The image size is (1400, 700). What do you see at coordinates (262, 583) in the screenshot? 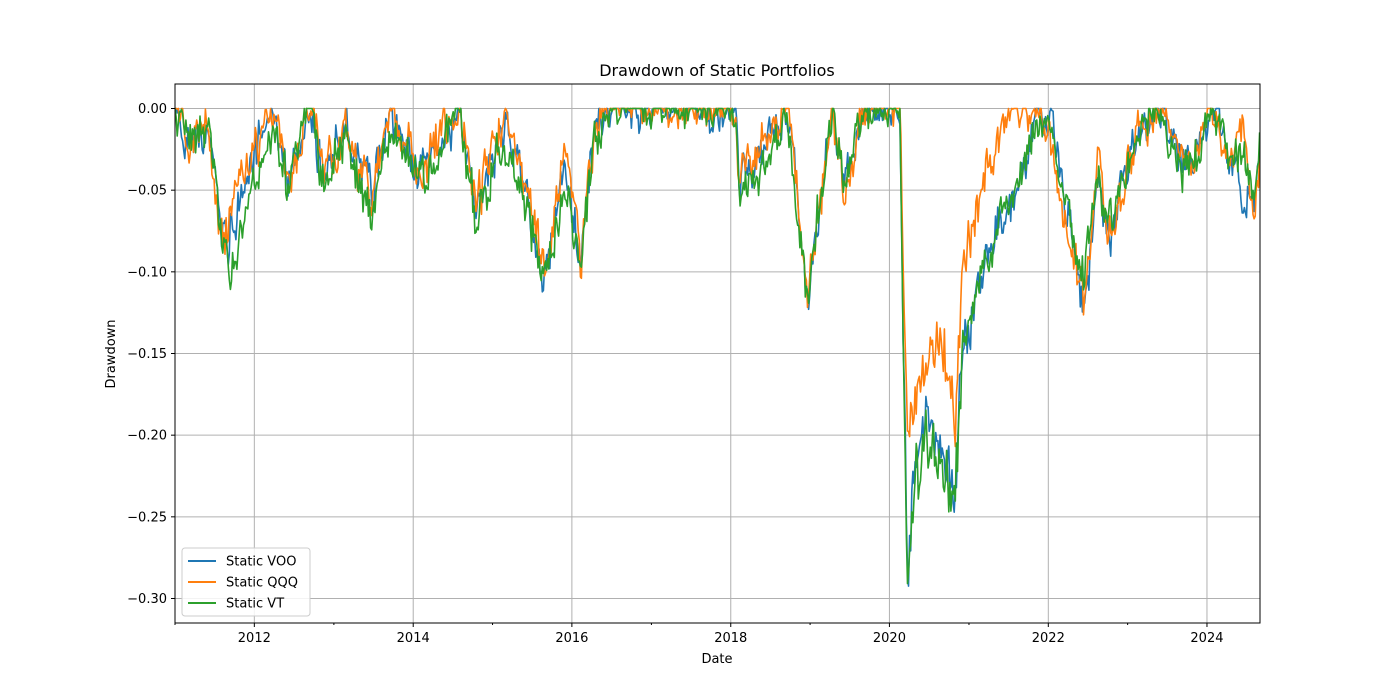
I see `legend-label: Static QQQ` at bounding box center [262, 583].